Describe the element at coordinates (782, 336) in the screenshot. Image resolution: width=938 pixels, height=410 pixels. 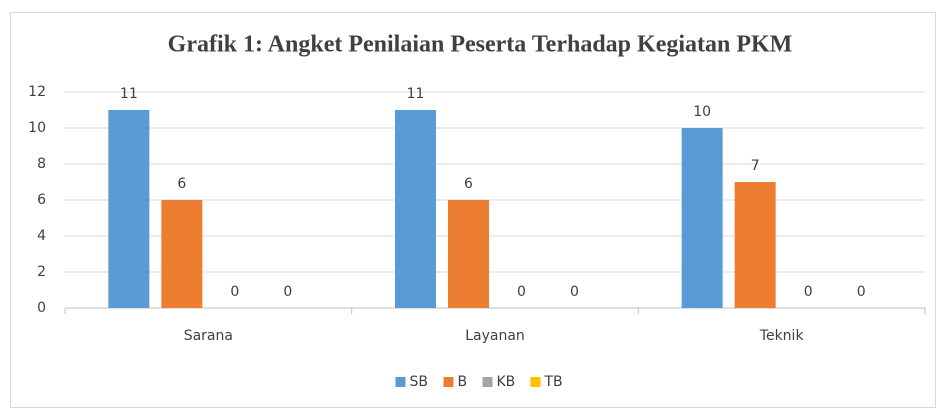
I see `x-tick-label: Teknik` at that location.